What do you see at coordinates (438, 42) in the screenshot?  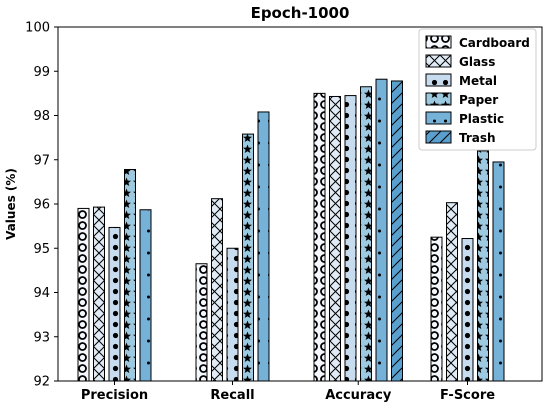 I see `legend-swatch-cardboard` at bounding box center [438, 42].